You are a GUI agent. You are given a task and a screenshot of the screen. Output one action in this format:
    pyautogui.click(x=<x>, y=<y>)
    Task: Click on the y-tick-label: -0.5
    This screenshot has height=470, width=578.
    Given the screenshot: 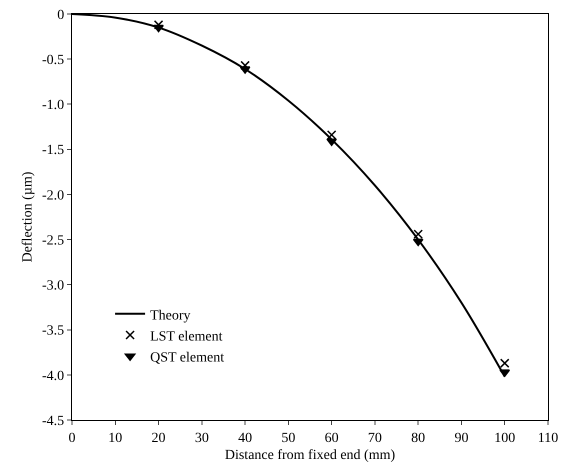 What is the action you would take?
    pyautogui.click(x=53, y=60)
    